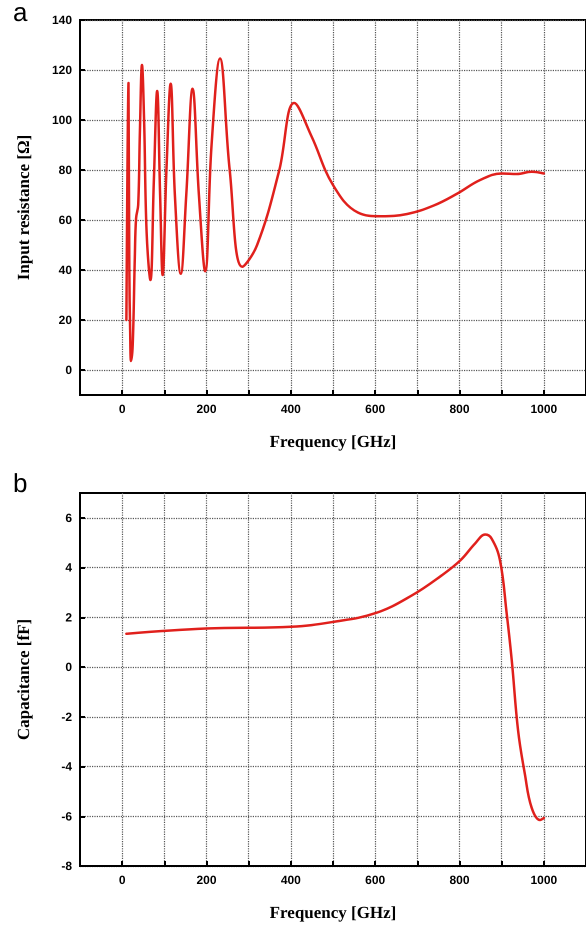  What do you see at coordinates (66, 816) in the screenshot?
I see `y-tick-label: -6` at bounding box center [66, 816].